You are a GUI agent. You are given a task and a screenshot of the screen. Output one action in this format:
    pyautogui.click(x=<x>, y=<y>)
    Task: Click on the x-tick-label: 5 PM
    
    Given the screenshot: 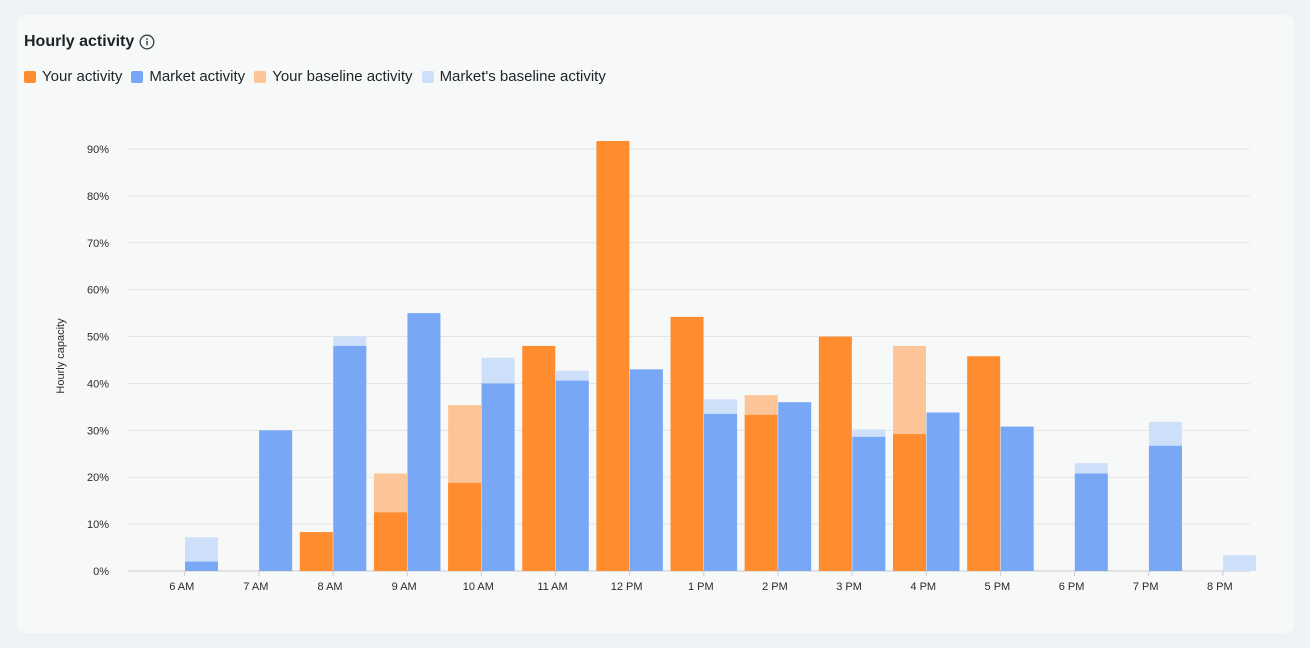 What is the action you would take?
    pyautogui.click(x=998, y=587)
    